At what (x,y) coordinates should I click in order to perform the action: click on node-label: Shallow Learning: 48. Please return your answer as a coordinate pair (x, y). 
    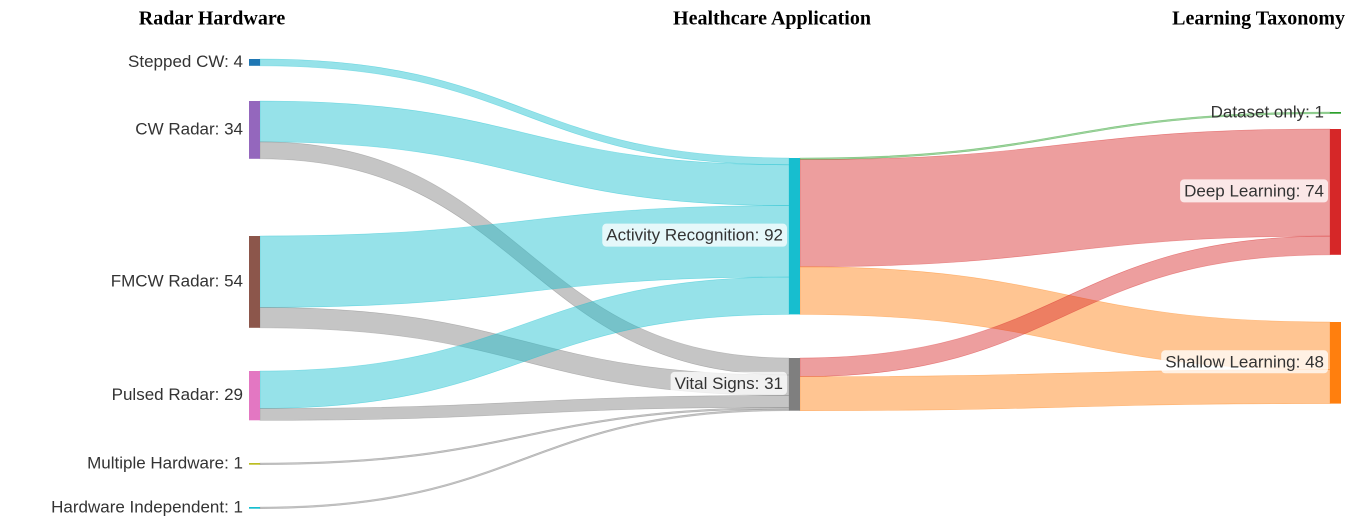
    Looking at the image, I should click on (1244, 362).